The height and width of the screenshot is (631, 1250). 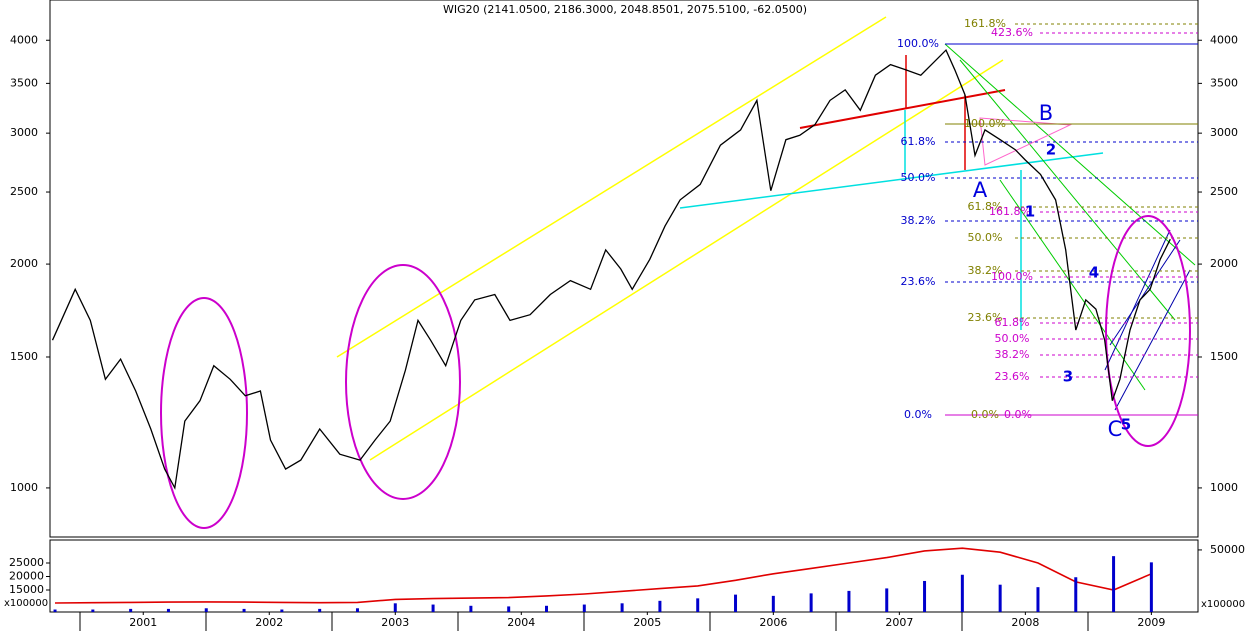 What do you see at coordinates (26, 575) in the screenshot?
I see `y-tick-label: 20000` at bounding box center [26, 575].